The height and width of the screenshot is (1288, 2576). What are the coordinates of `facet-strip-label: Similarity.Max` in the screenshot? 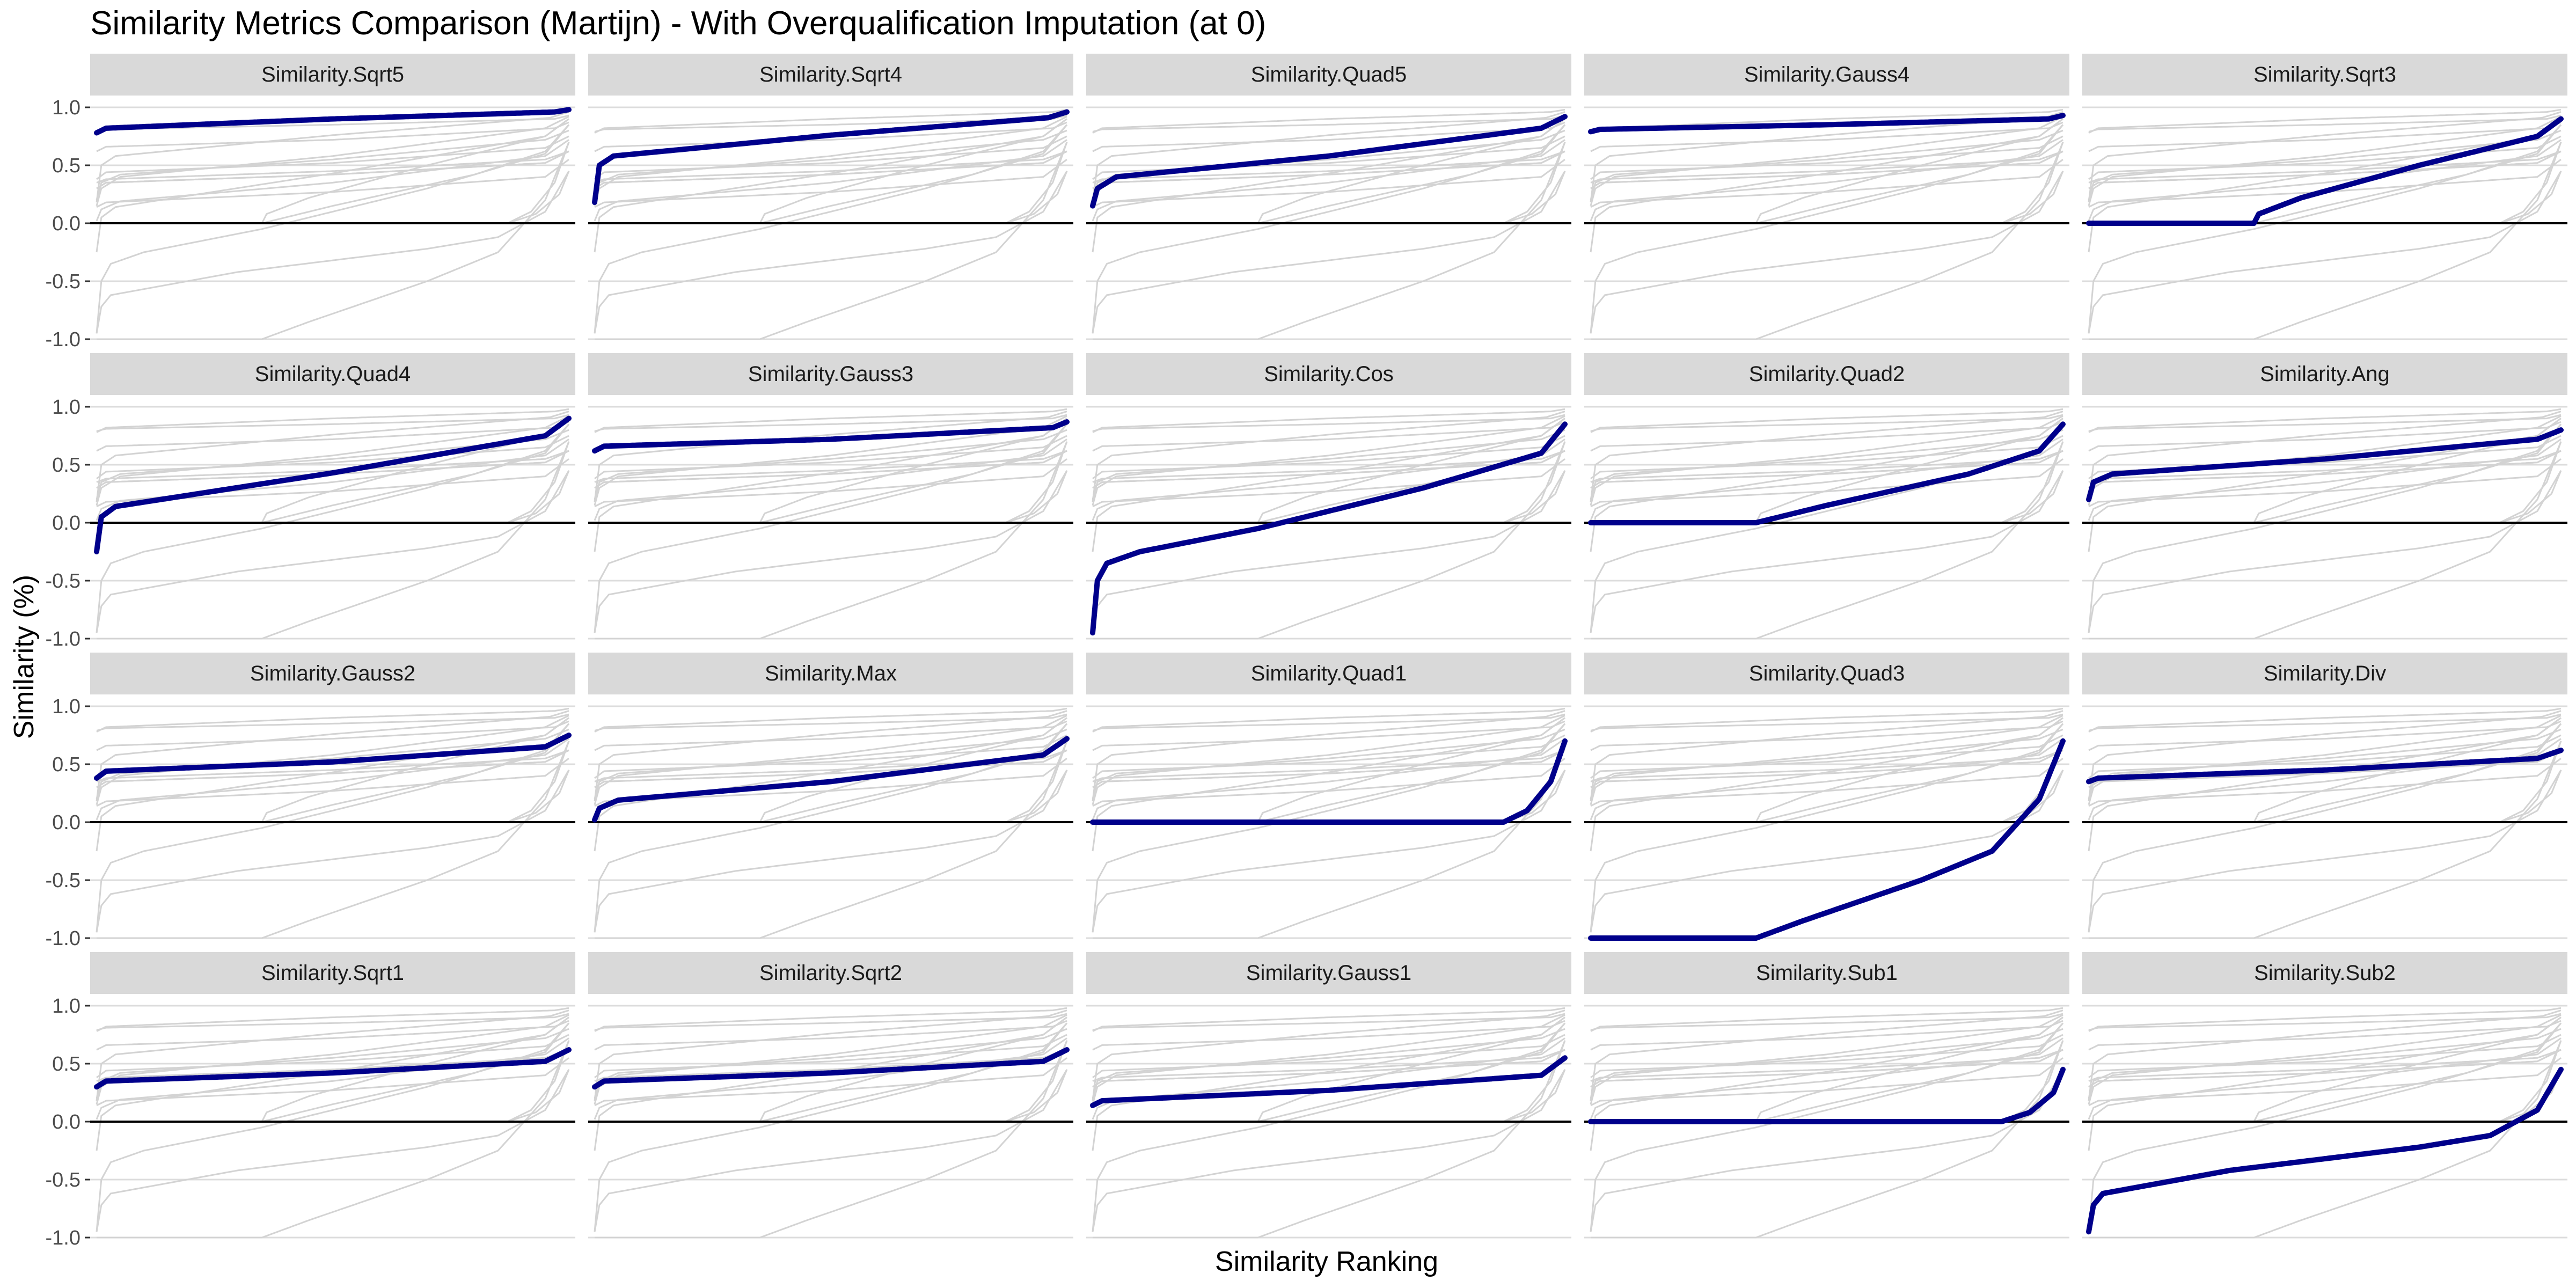 It's located at (831, 673).